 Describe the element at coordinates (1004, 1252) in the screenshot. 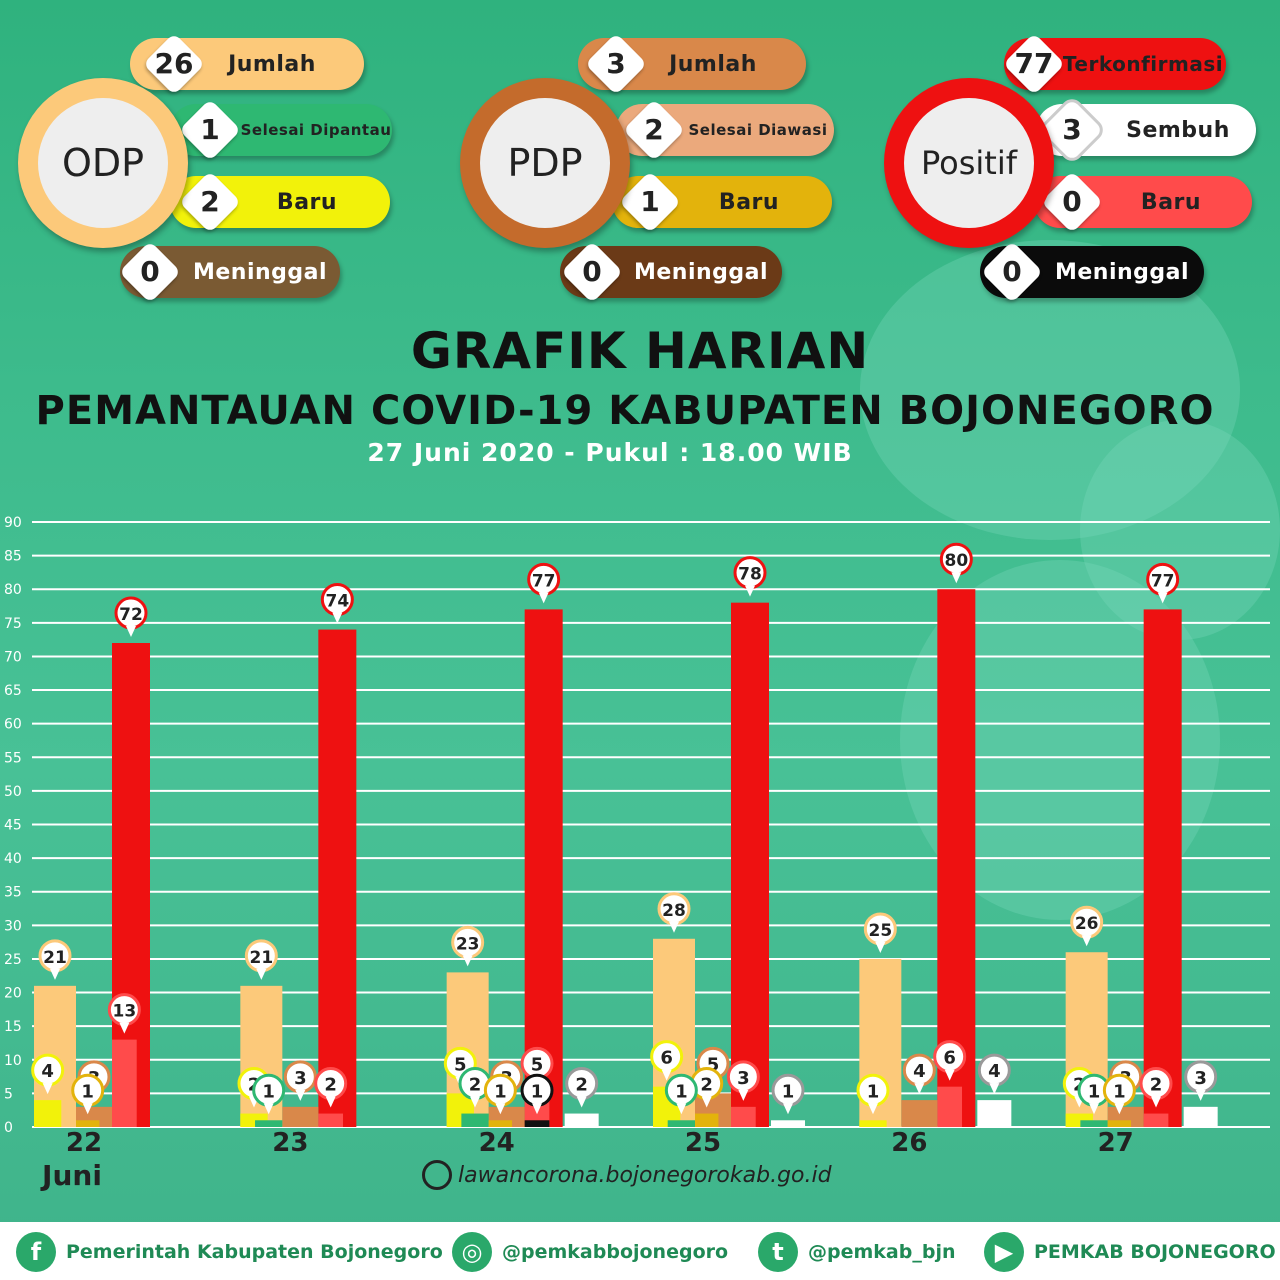

I see `youtube-icon: ▶` at that location.